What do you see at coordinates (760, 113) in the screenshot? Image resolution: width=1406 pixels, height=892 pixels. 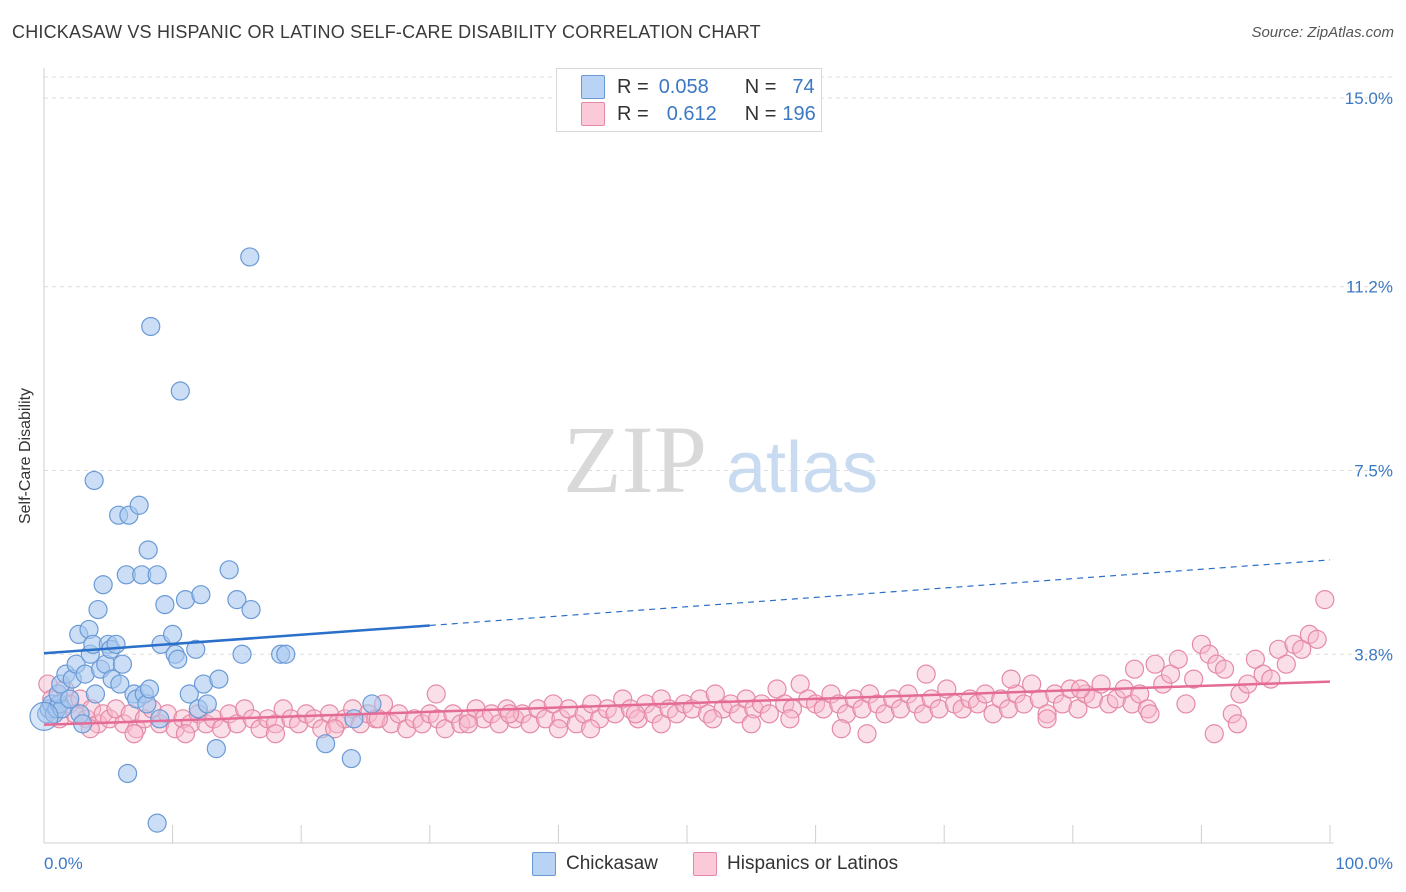 I see `legend-n-label: N =` at bounding box center [760, 113].